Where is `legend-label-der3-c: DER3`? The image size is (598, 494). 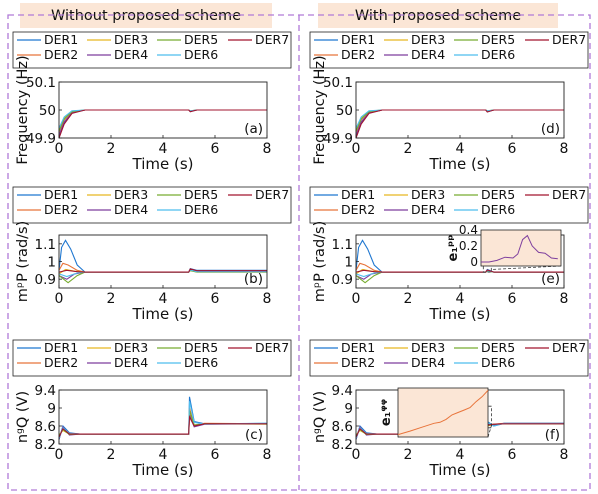 legend-label-der3-c: DER3 is located at coordinates (131, 347).